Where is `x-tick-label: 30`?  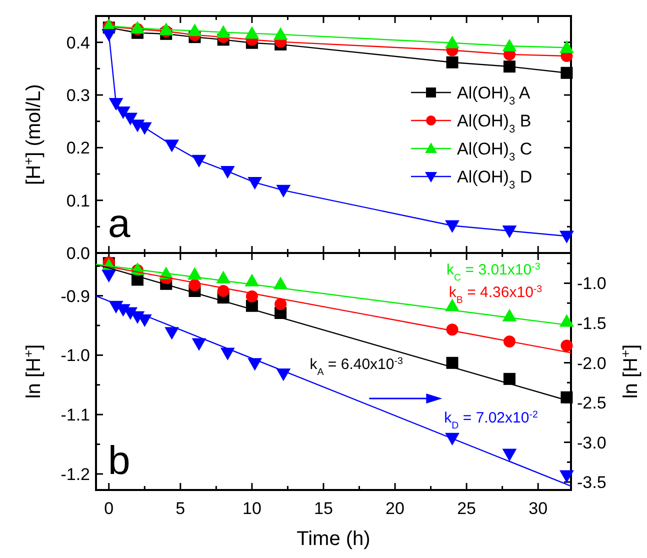 x-tick-label: 30 is located at coordinates (538, 508).